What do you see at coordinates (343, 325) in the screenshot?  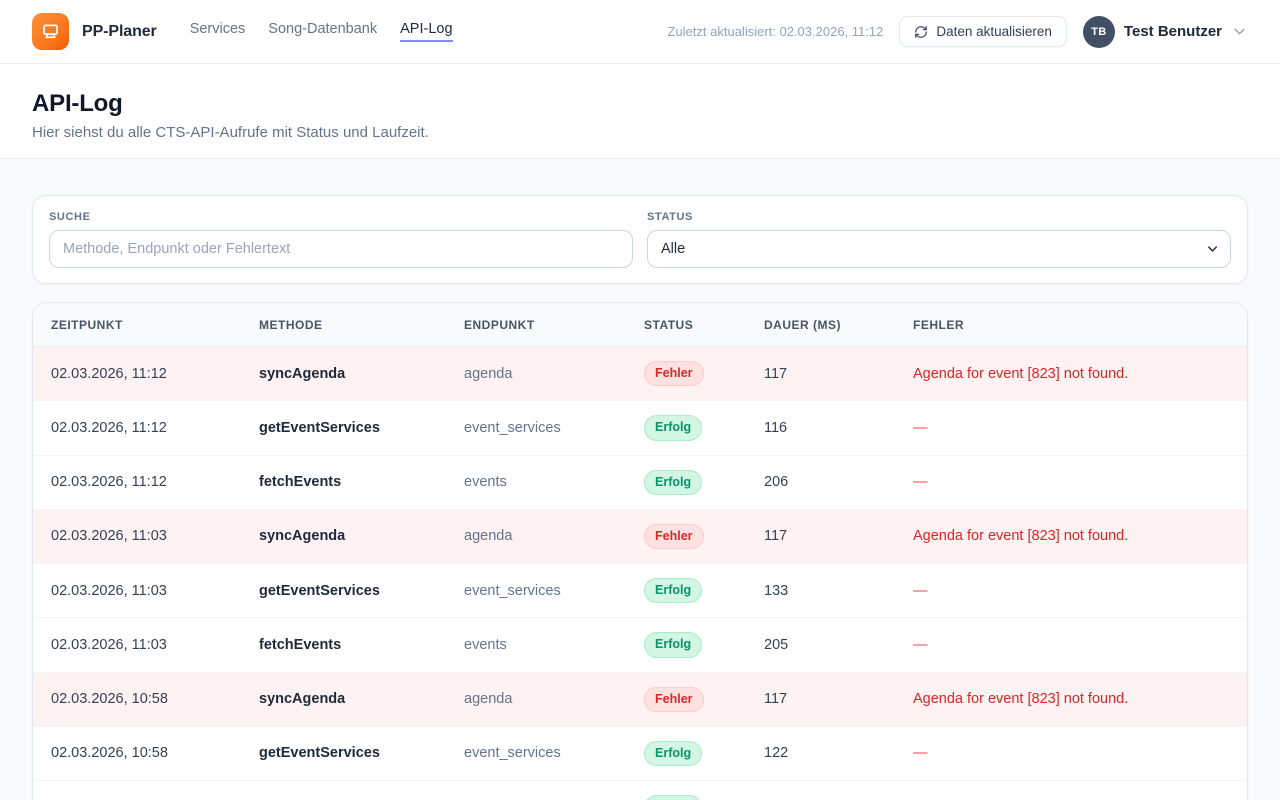 I see `col-header-methode: Methode` at bounding box center [343, 325].